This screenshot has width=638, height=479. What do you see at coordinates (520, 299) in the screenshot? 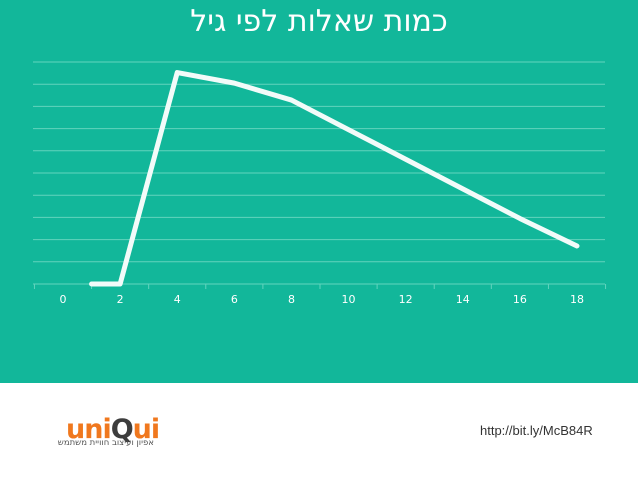
I see `x-tick-label: 16` at bounding box center [520, 299].